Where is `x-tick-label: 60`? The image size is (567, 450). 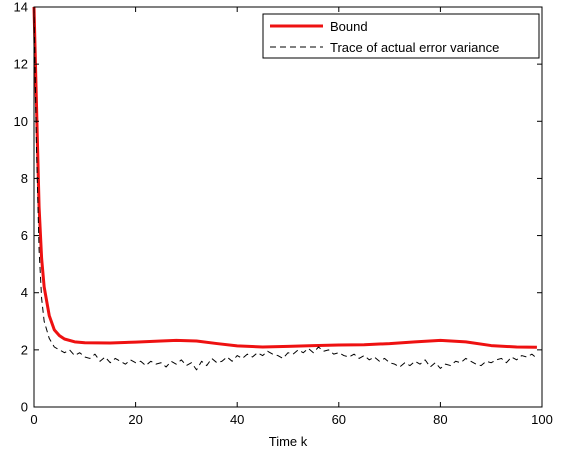 x-tick-label: 60 is located at coordinates (339, 419).